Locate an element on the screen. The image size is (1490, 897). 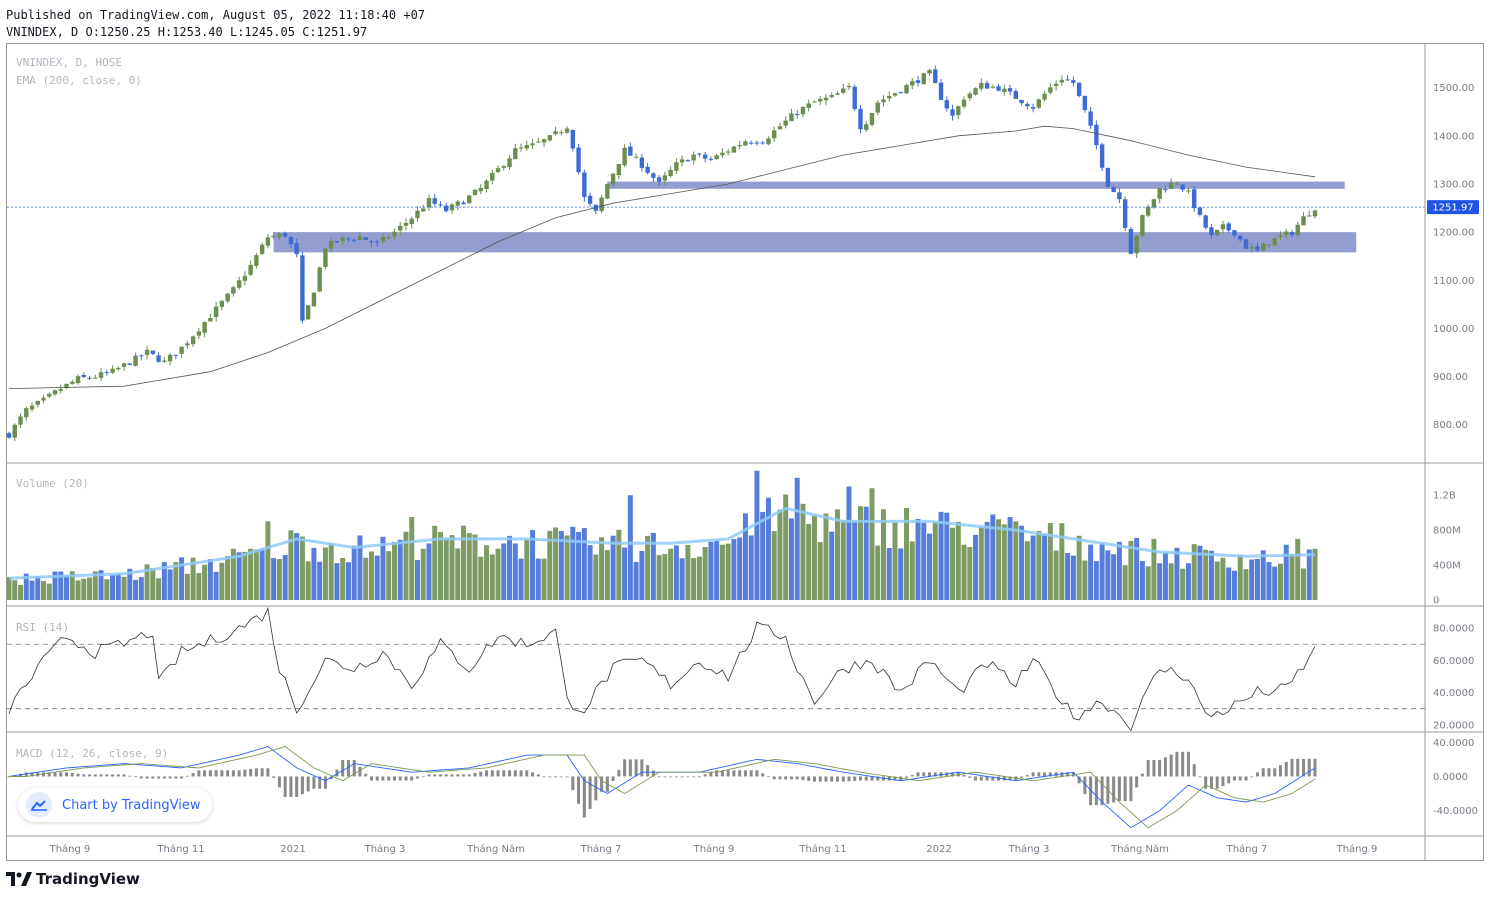
chart-by-tradingview-badge: Chart by TradingView is located at coordinates (115, 805).